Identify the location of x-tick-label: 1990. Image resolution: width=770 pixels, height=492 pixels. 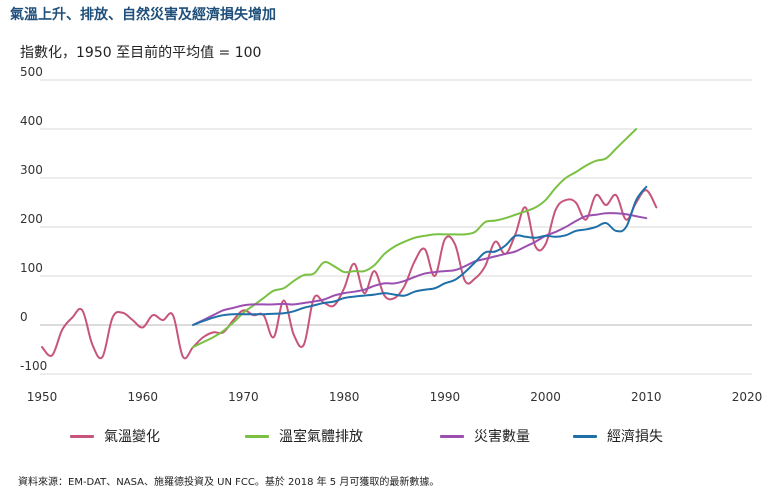
(445, 397).